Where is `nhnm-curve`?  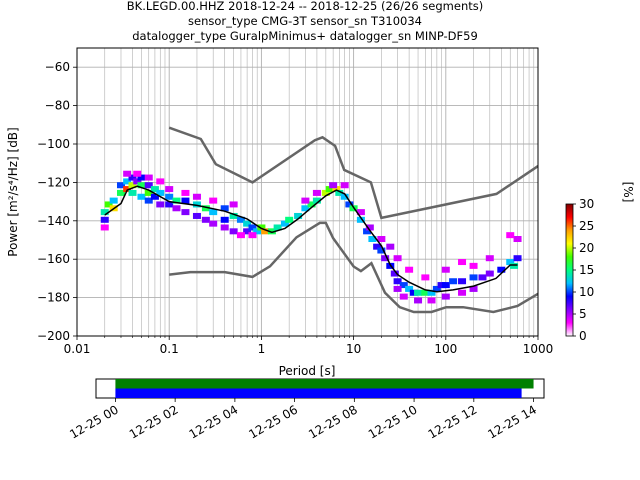 nhnm-curve is located at coordinates (353, 173).